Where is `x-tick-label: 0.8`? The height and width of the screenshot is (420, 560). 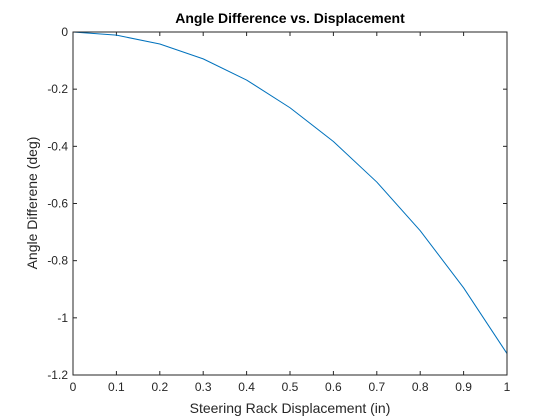 x-tick-label: 0.8 is located at coordinates (420, 387).